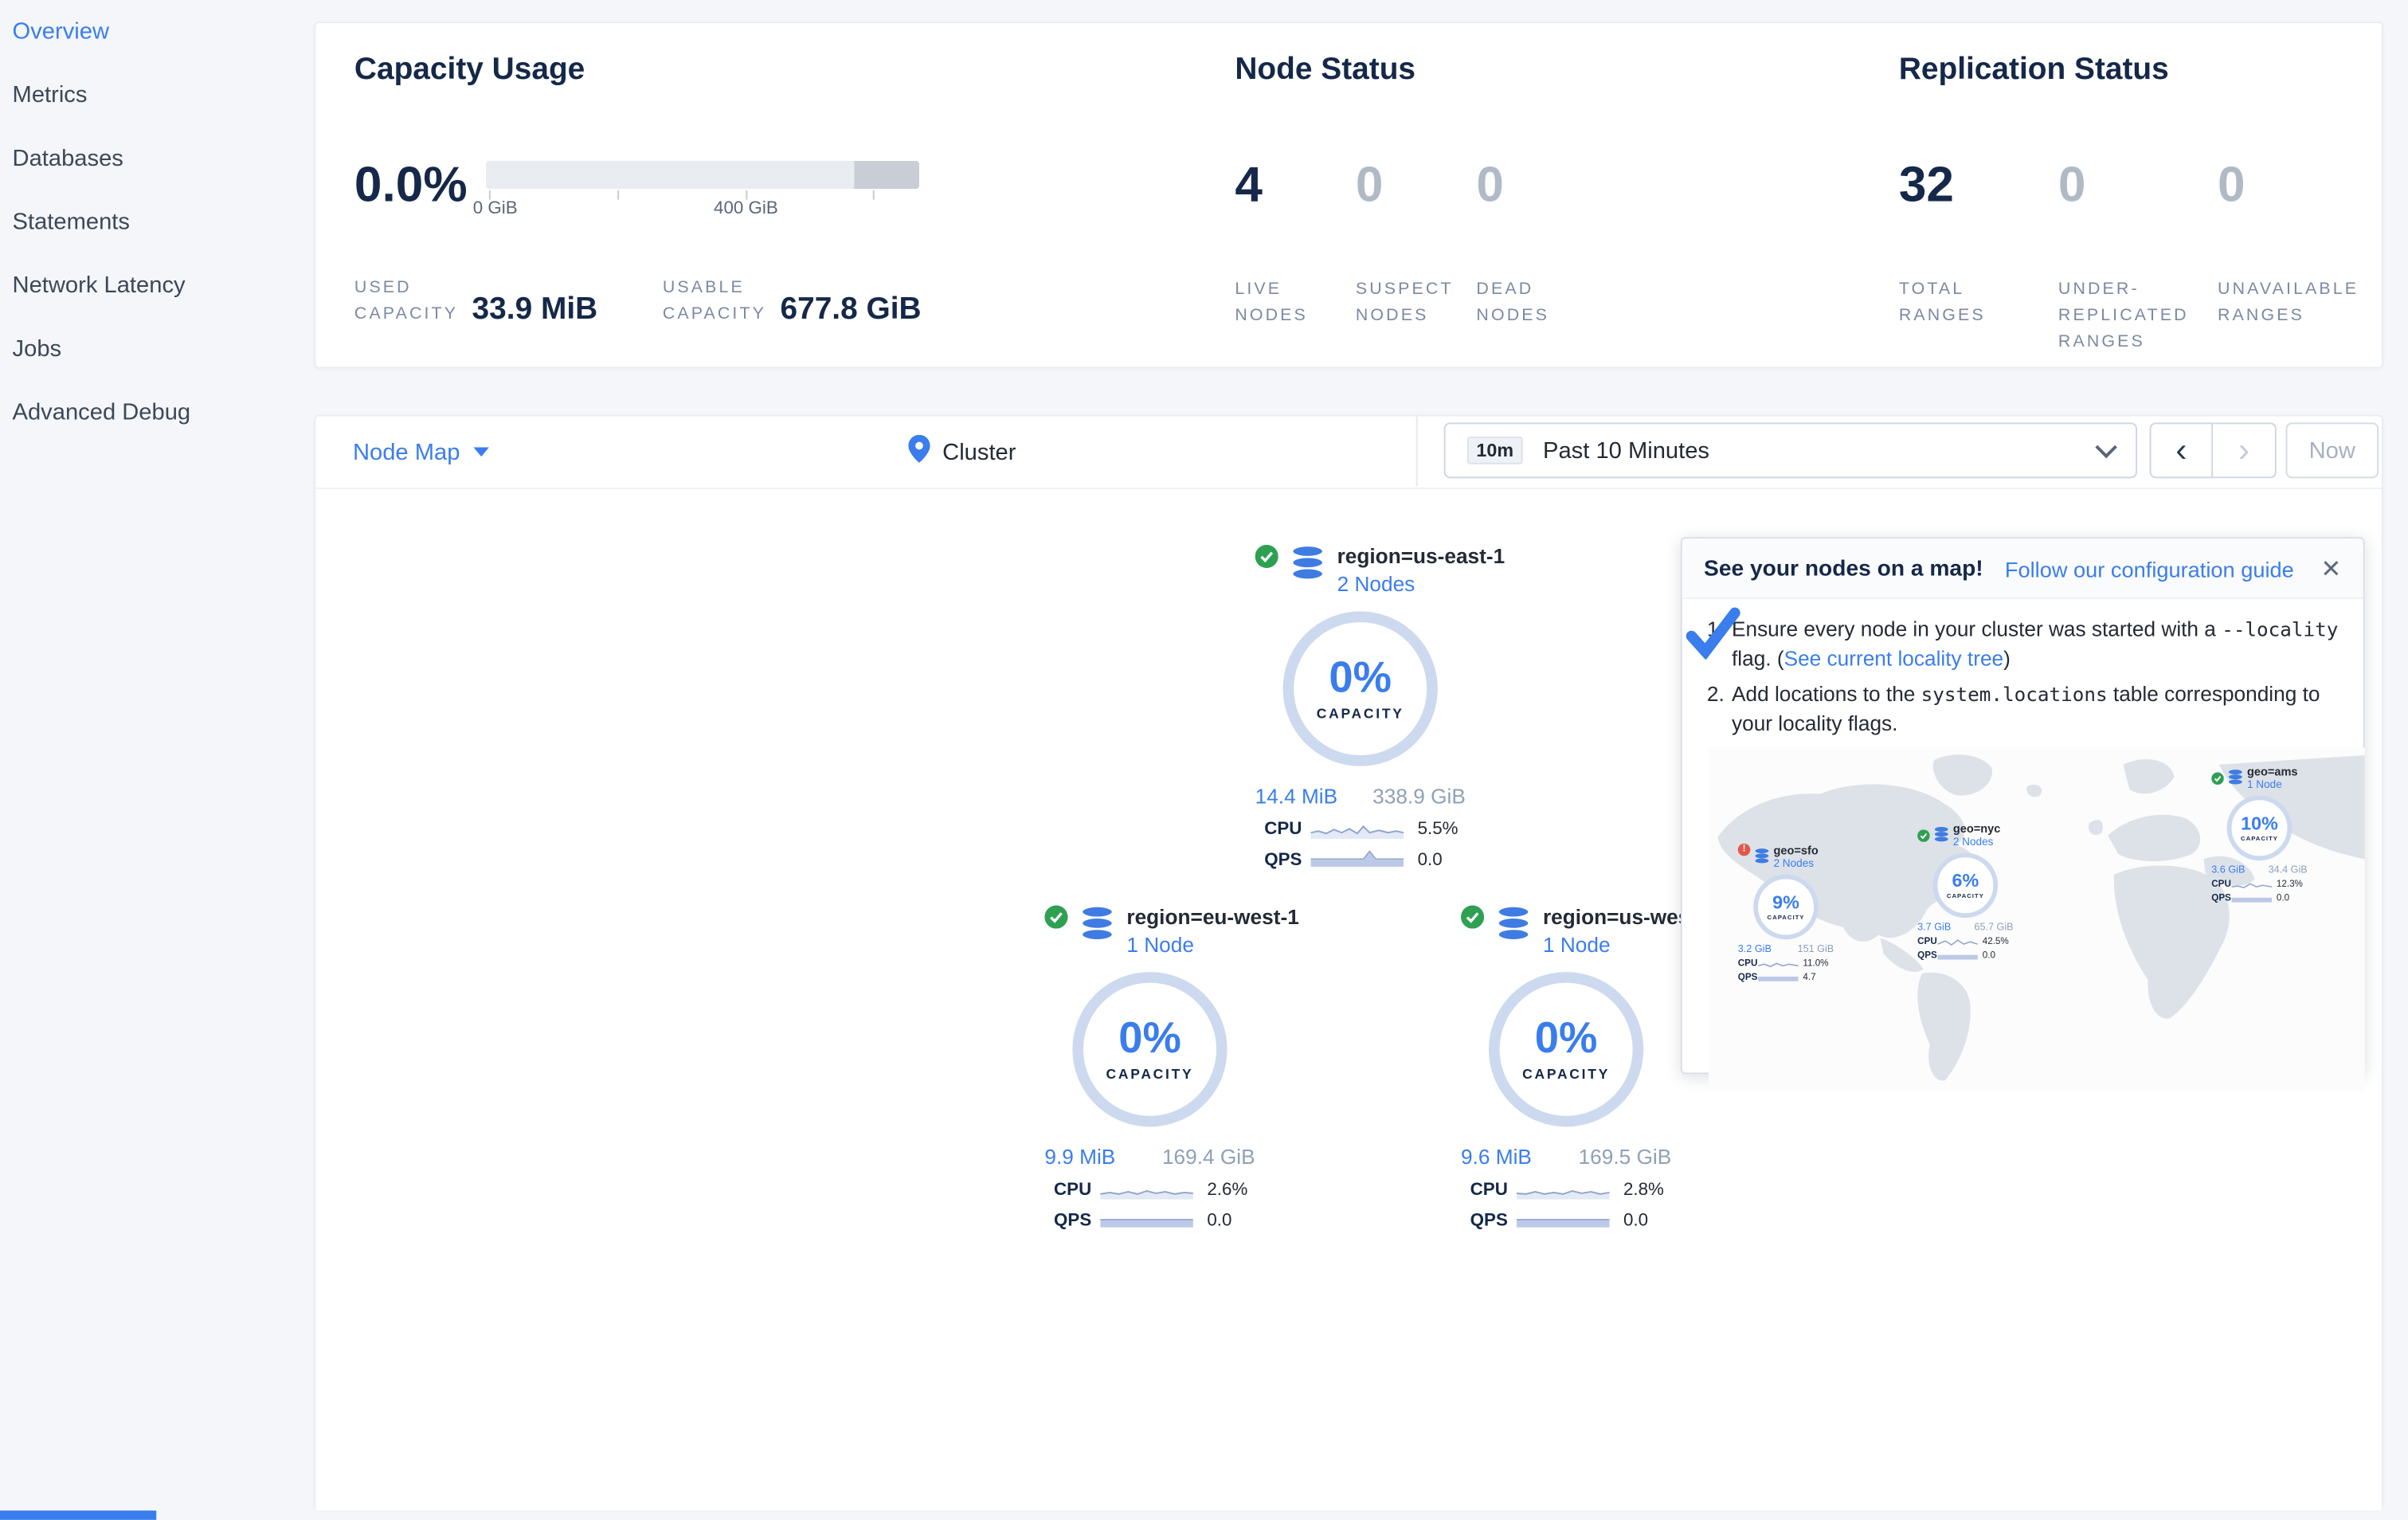 This screenshot has height=1520, width=2408. Describe the element at coordinates (2149, 569) in the screenshot. I see `configuration-guide-link: Follow our configuration guide` at that location.